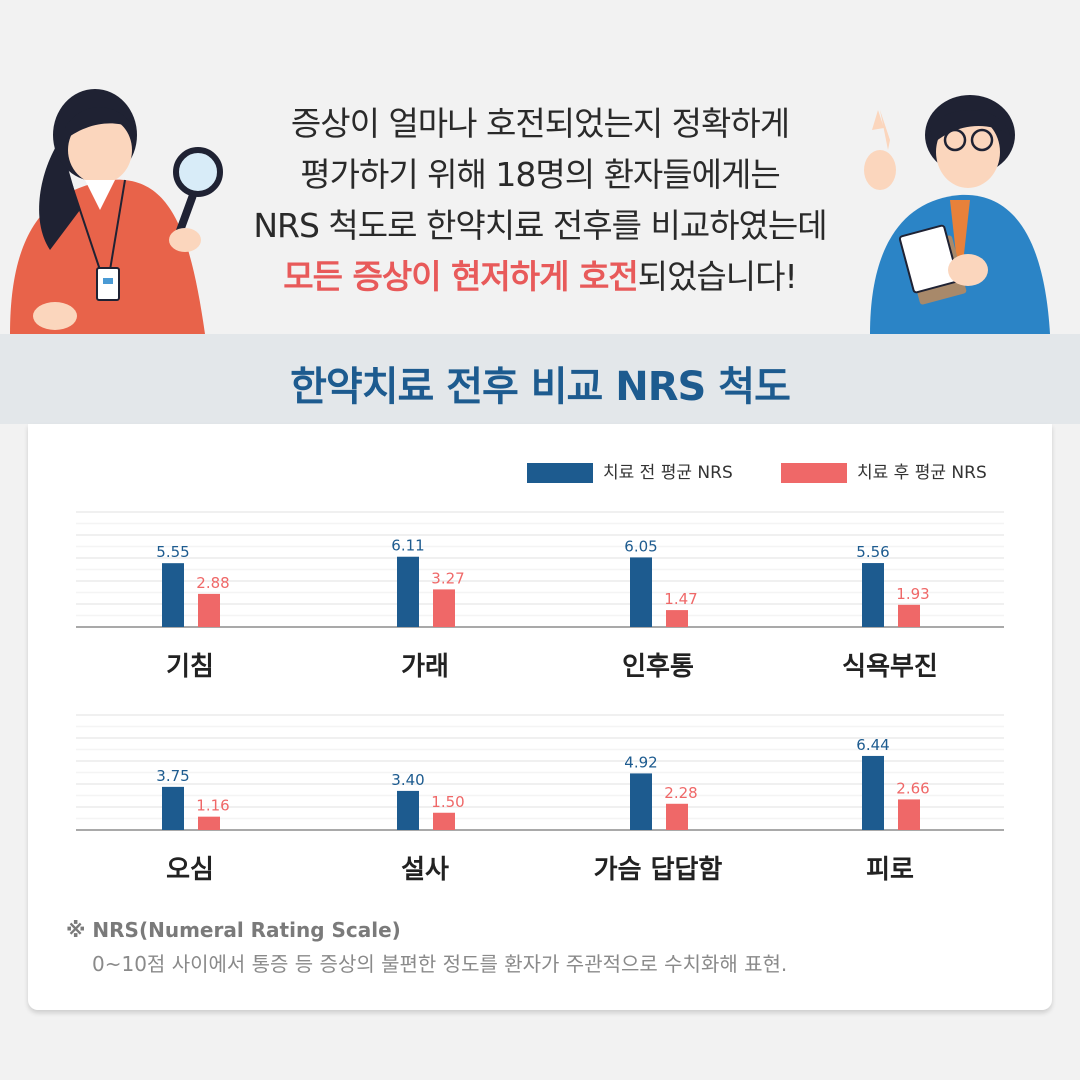 The width and height of the screenshot is (1080, 1080). What do you see at coordinates (120, 207) in the screenshot?
I see `woman-with-magnifier-illustration` at bounding box center [120, 207].